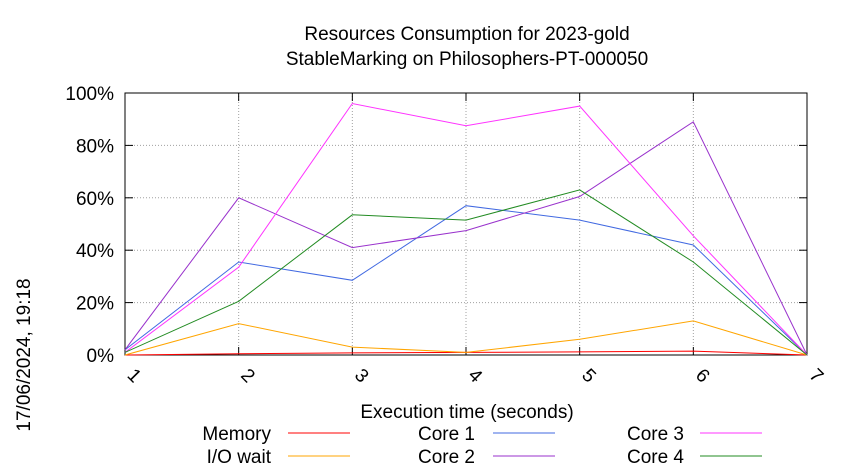 Image resolution: width=850 pixels, height=475 pixels. Describe the element at coordinates (466, 34) in the screenshot. I see `chart-title: Resources Consumption for 2023-gold` at that location.